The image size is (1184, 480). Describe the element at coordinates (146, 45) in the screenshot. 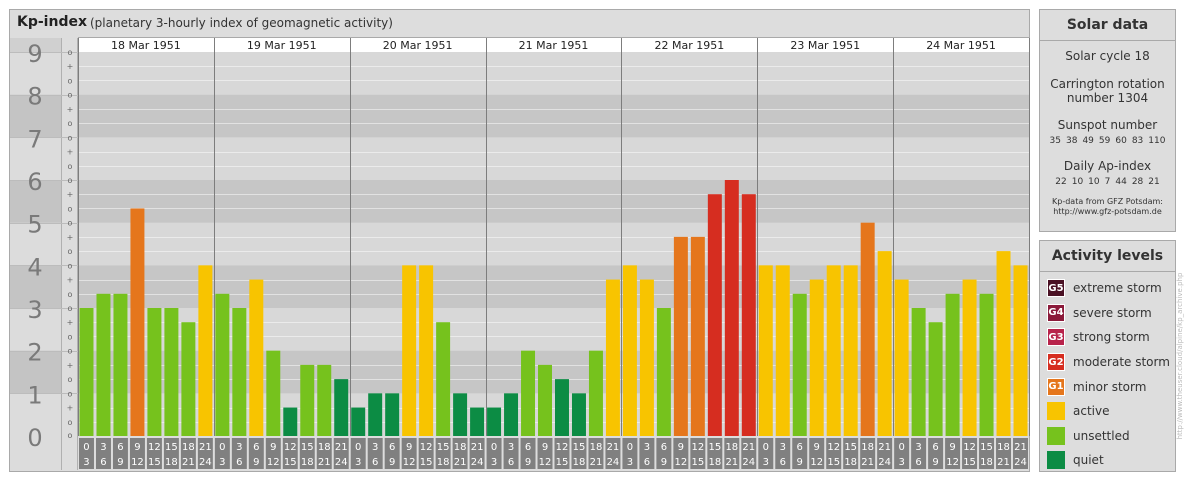

I see `day-label: 18 Mar 1951` at that location.